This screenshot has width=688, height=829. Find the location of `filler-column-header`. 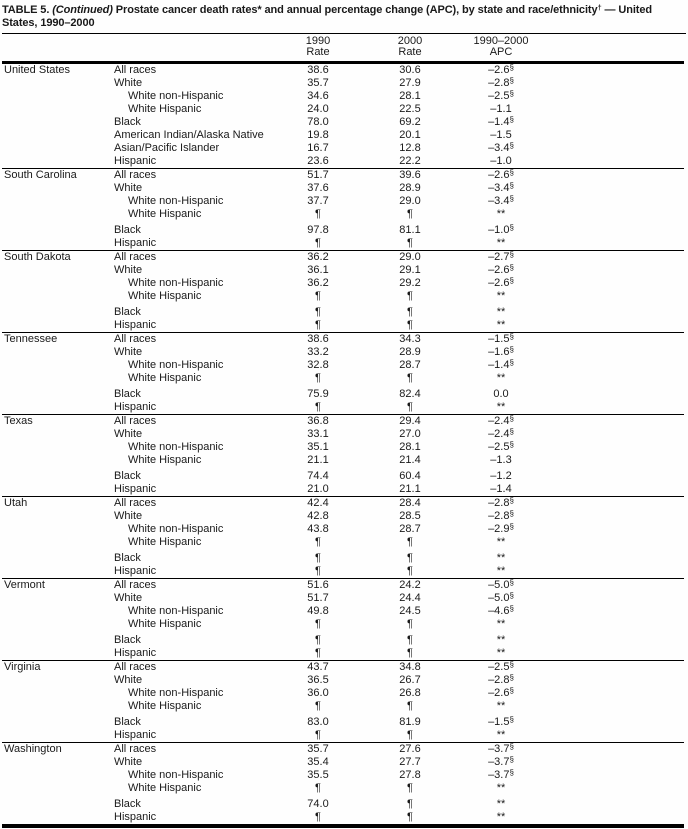

filler-column-header is located at coordinates (614, 49).